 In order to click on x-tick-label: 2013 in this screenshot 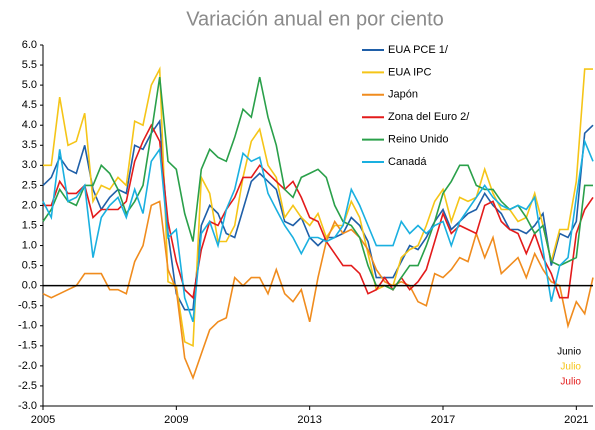, I will do `click(309, 420)`.